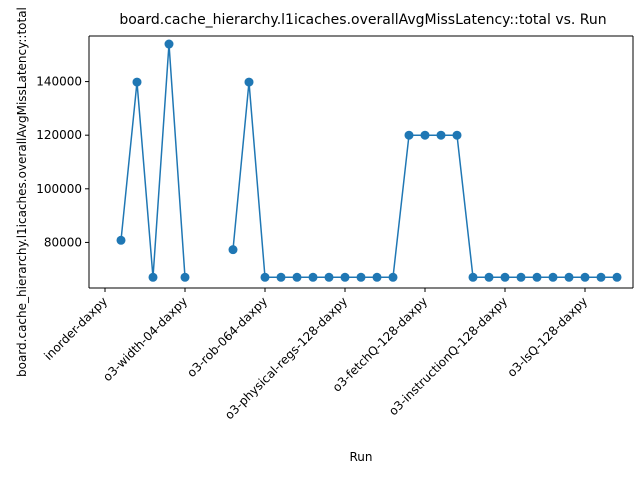 Image resolution: width=640 pixels, height=480 pixels. What do you see at coordinates (548, 337) in the screenshot?
I see `x-tick-label: o3-lsQ-128-daxpy` at bounding box center [548, 337].